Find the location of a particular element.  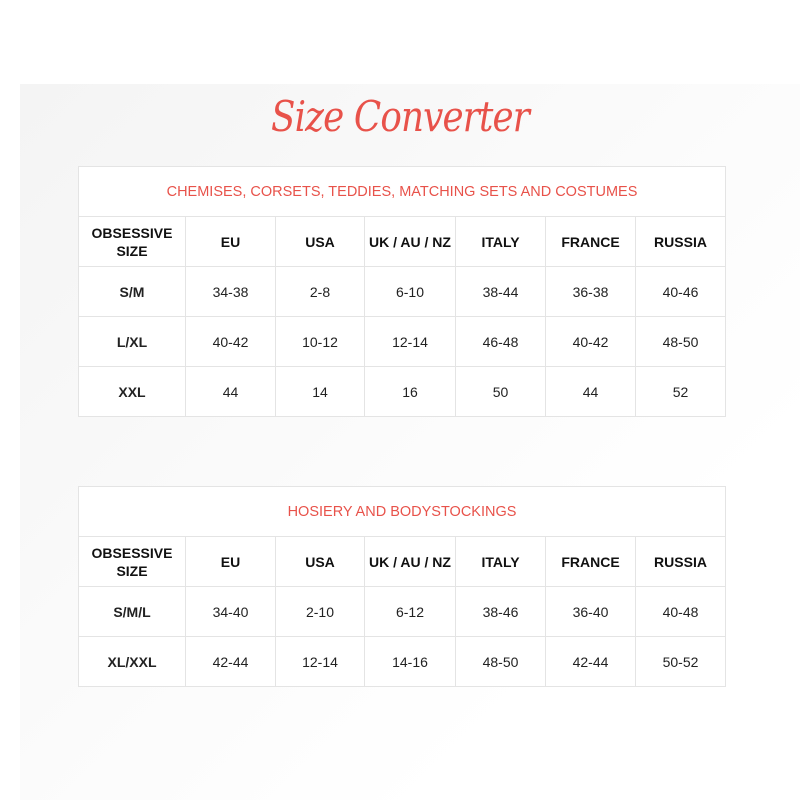

table-row: S/M/L 34-40 2-10 6-12 38-46 36-40 40-48 is located at coordinates (402, 611).